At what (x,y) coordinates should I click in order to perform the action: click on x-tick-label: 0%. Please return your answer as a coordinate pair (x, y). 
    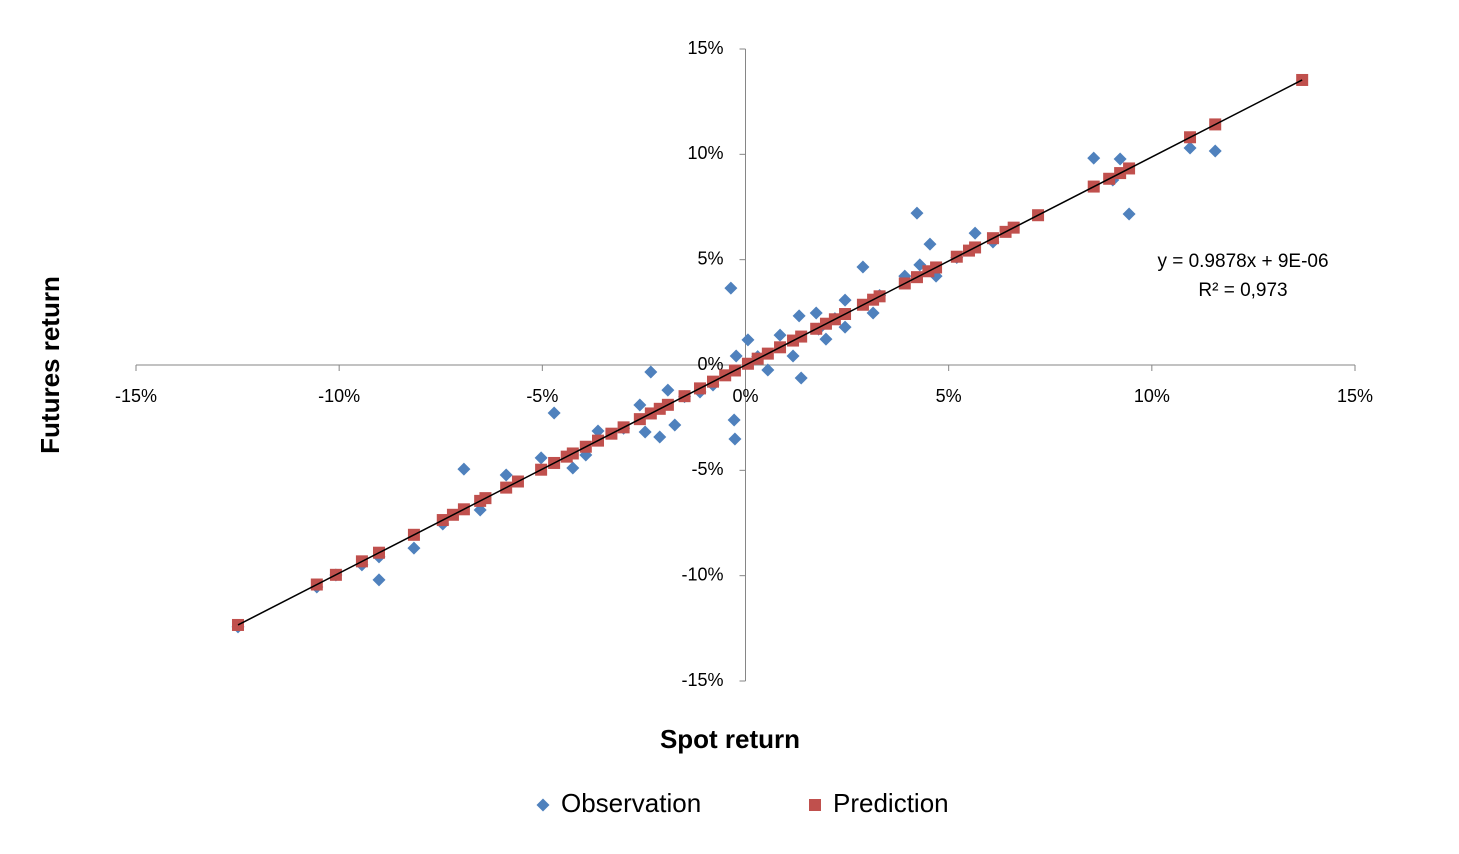
    Looking at the image, I should click on (745, 396).